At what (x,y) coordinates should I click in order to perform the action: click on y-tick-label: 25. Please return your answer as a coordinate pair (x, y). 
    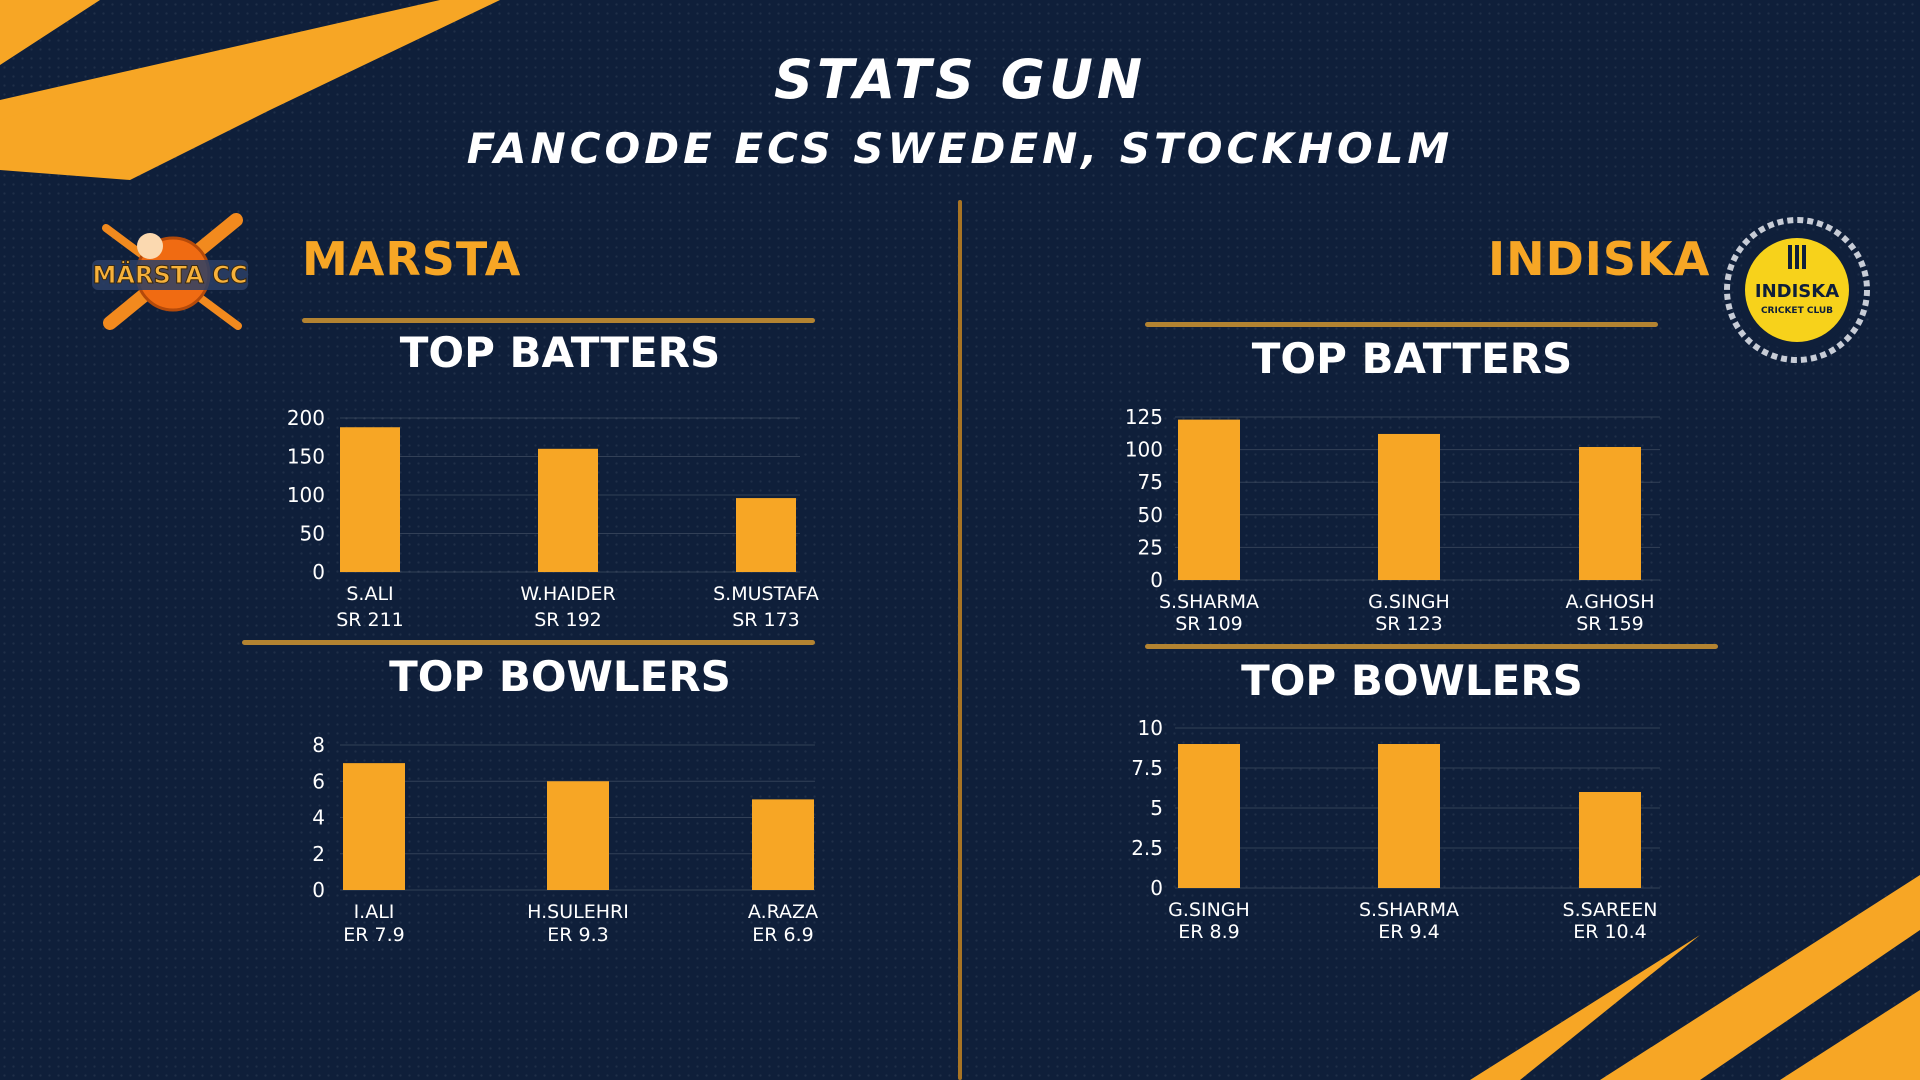
    Looking at the image, I should click on (1150, 547).